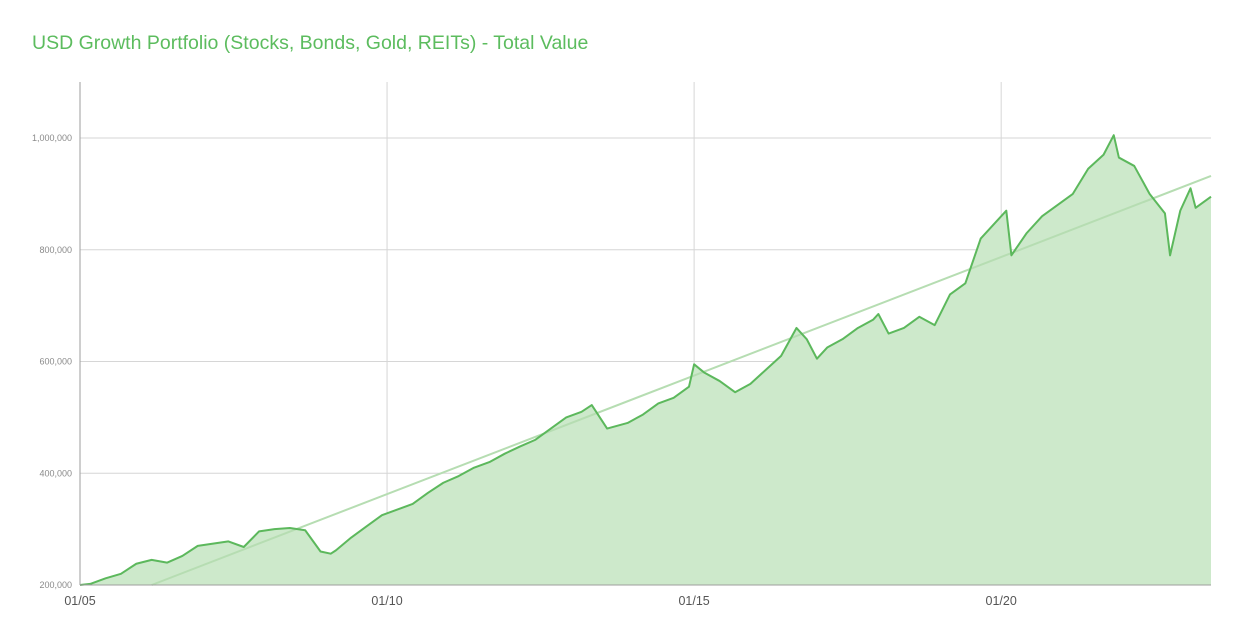 This screenshot has height=640, width=1243. What do you see at coordinates (693, 601) in the screenshot?
I see `x-tick-label: 01/15` at bounding box center [693, 601].